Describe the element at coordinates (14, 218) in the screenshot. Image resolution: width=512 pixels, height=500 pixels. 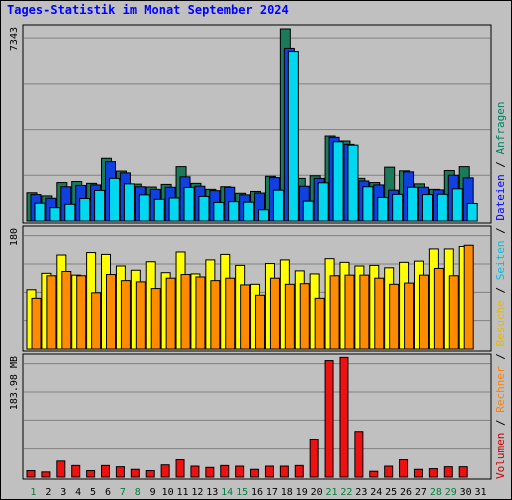
I see `y-axis-labels: 7343 180 183.98 MB` at that location.